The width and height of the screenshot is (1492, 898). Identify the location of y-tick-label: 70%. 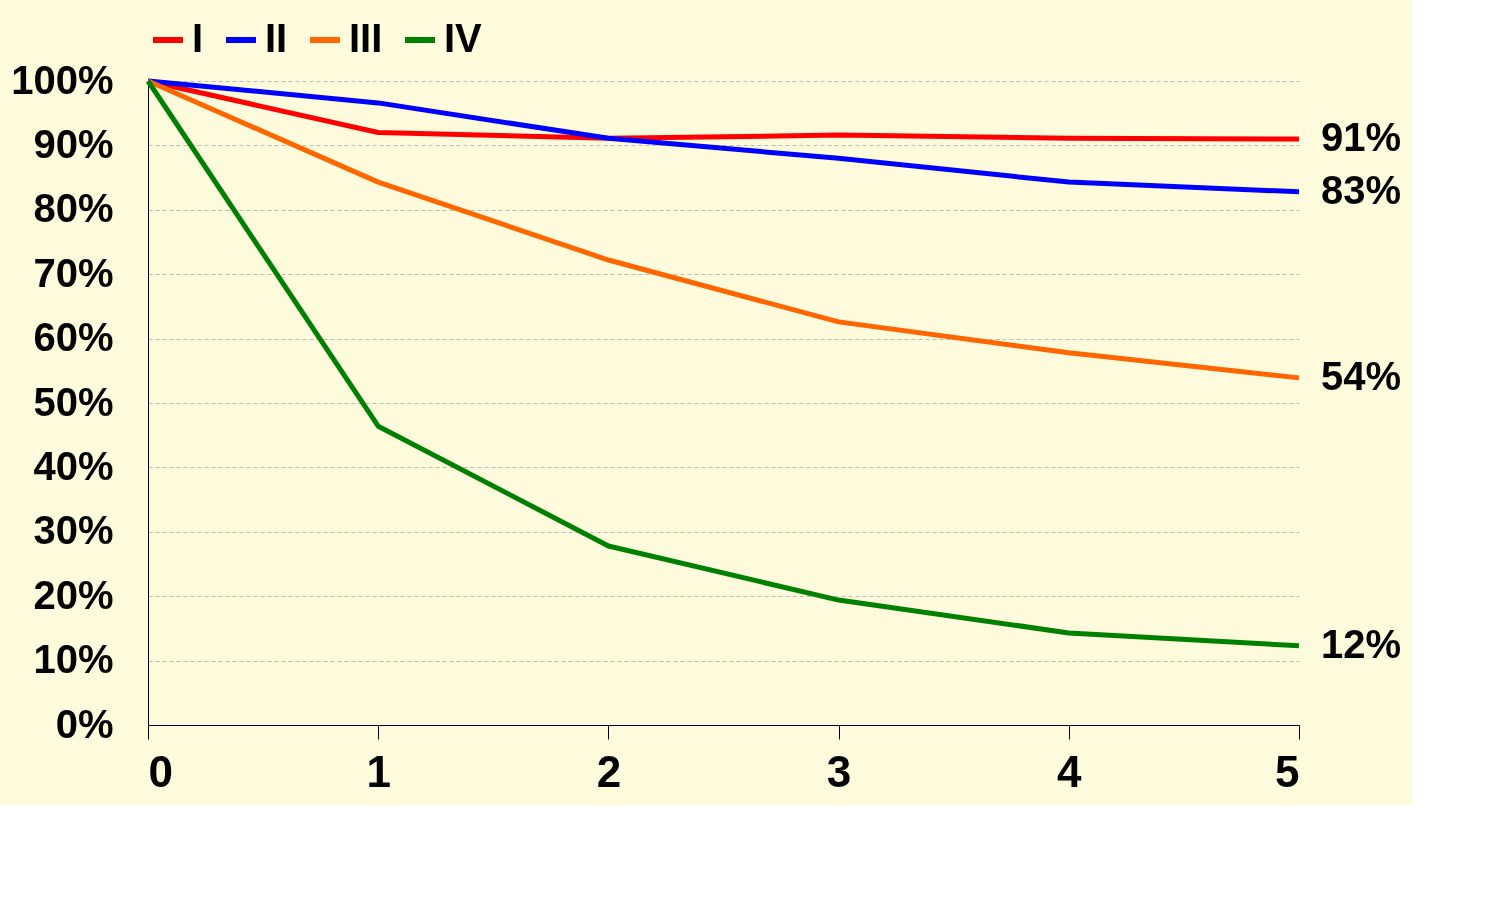
(73, 272).